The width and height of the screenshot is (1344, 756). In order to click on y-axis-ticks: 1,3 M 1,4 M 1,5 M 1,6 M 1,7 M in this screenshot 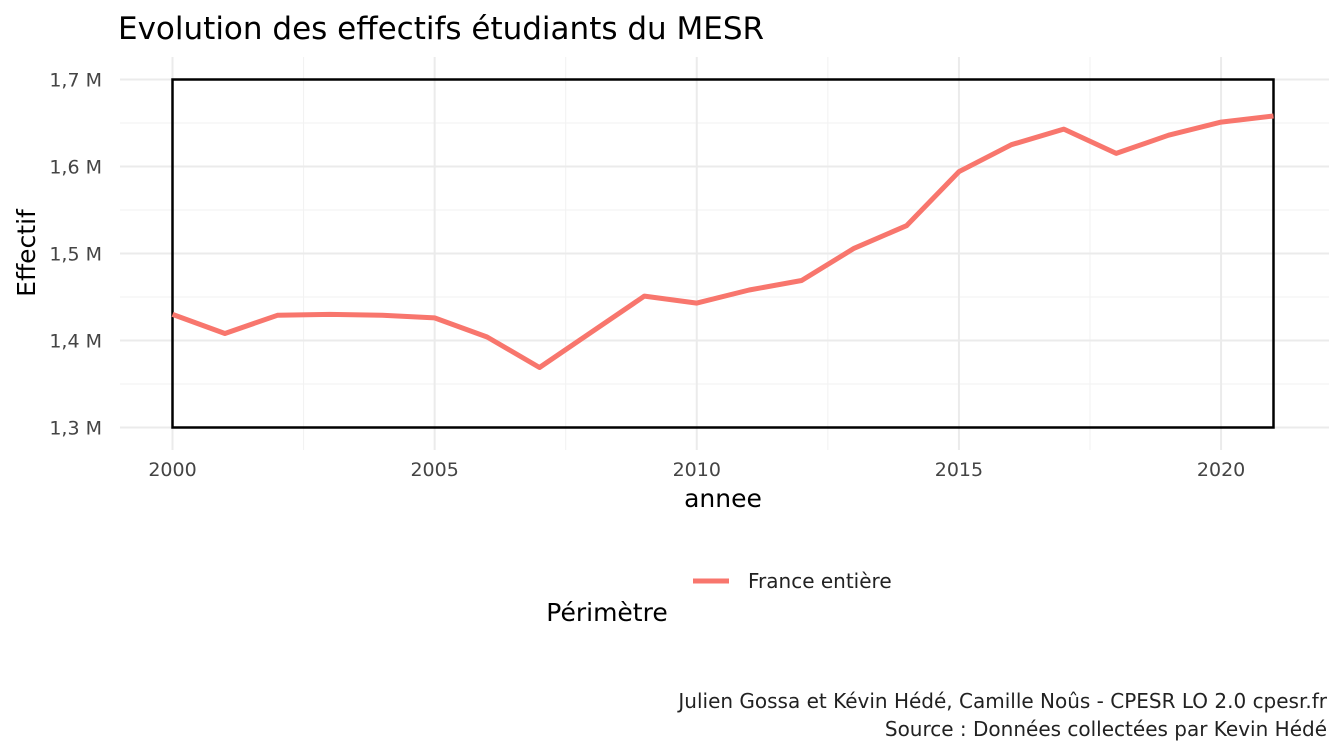, I will do `click(75, 255)`.